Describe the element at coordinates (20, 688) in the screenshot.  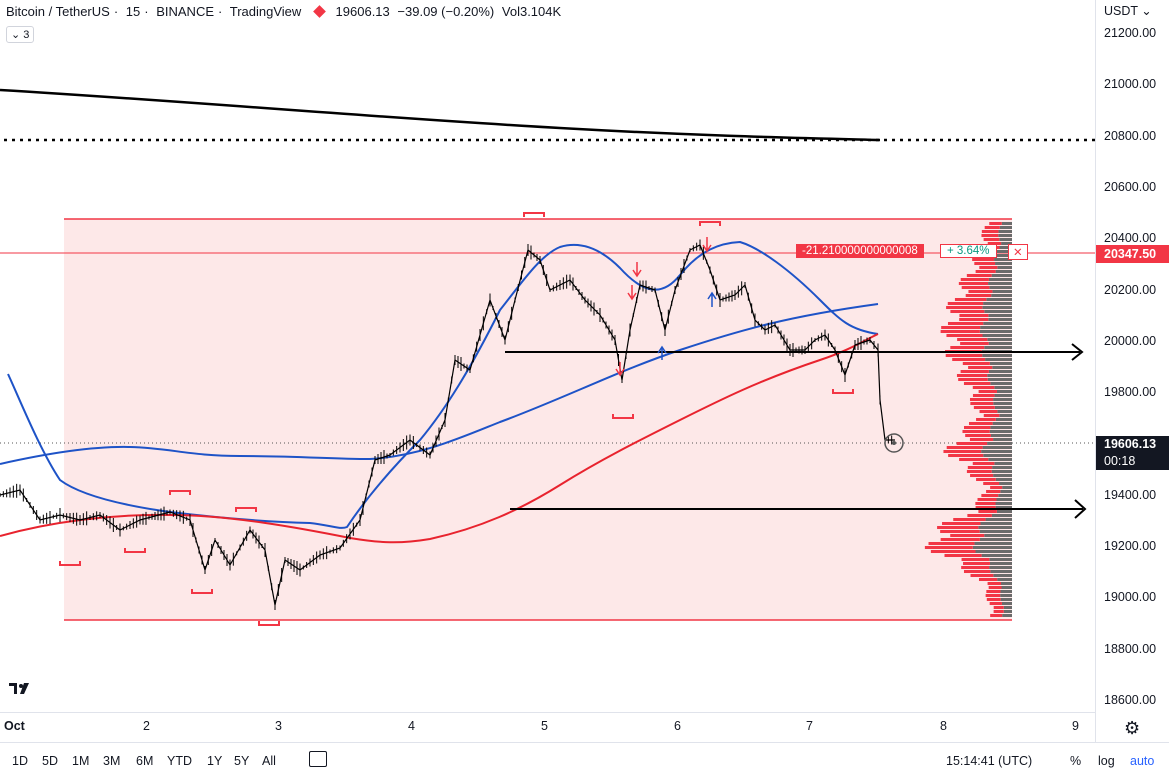
I see `tradingview-logo-icon` at that location.